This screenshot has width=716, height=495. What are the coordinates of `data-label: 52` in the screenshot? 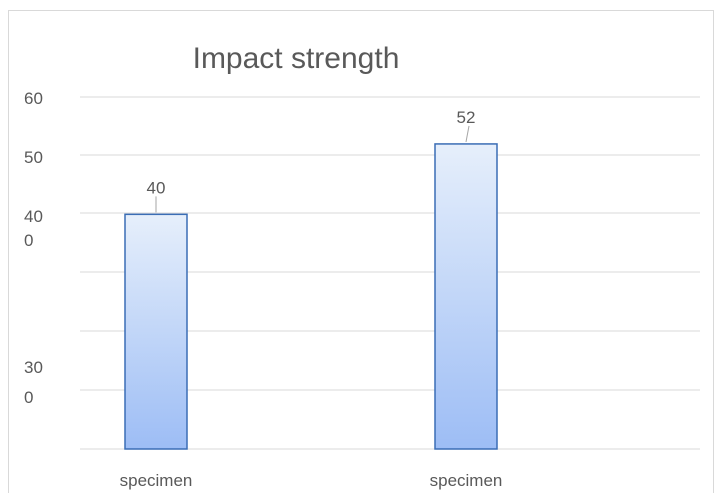 It's located at (466, 117).